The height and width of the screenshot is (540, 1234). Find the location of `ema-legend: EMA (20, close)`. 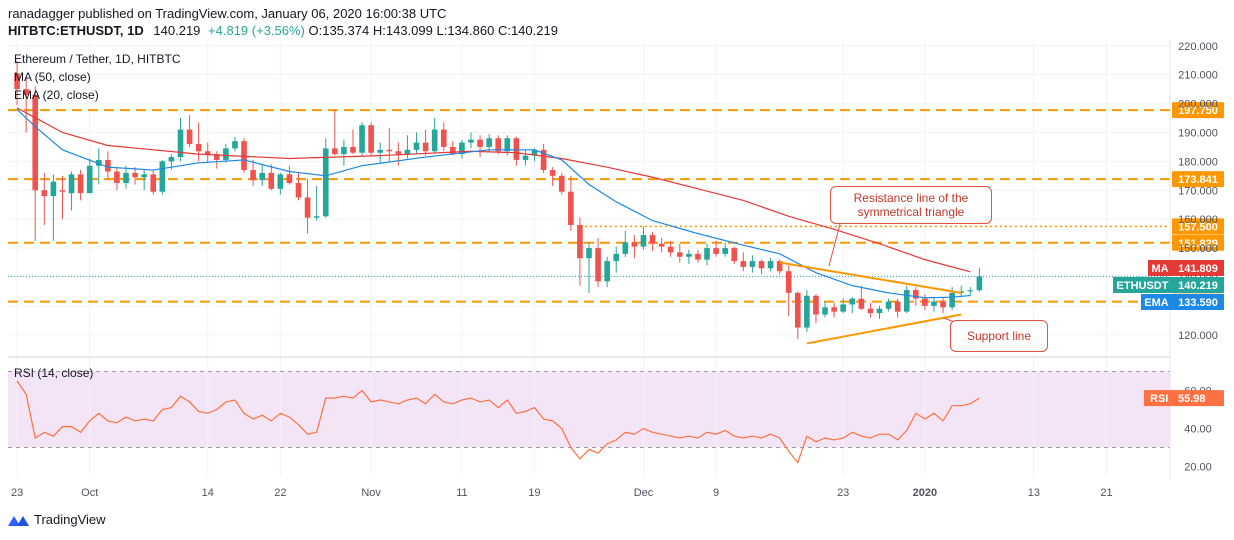

ema-legend: EMA (20, close) is located at coordinates (56, 95).